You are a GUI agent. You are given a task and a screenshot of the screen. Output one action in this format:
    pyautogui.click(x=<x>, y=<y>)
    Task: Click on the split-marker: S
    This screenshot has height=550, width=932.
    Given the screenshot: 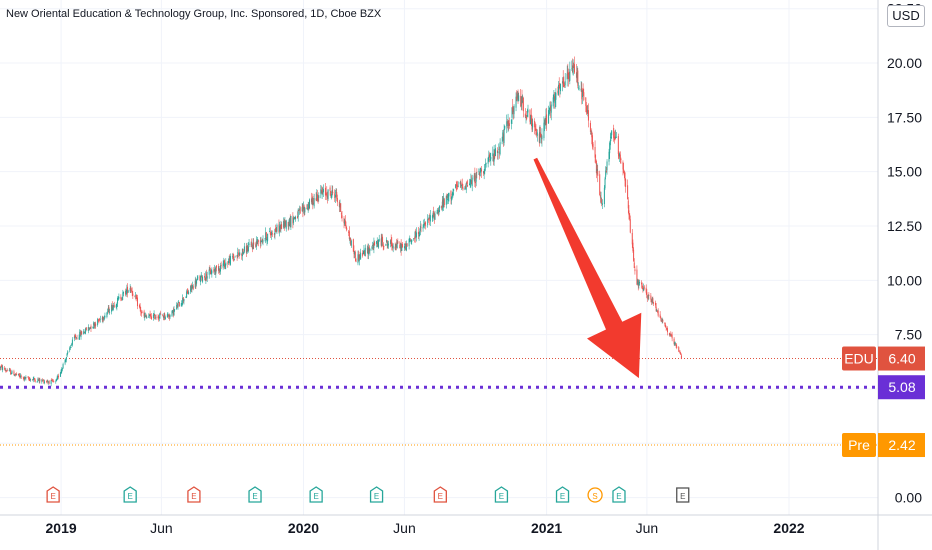 What is the action you would take?
    pyautogui.click(x=595, y=495)
    